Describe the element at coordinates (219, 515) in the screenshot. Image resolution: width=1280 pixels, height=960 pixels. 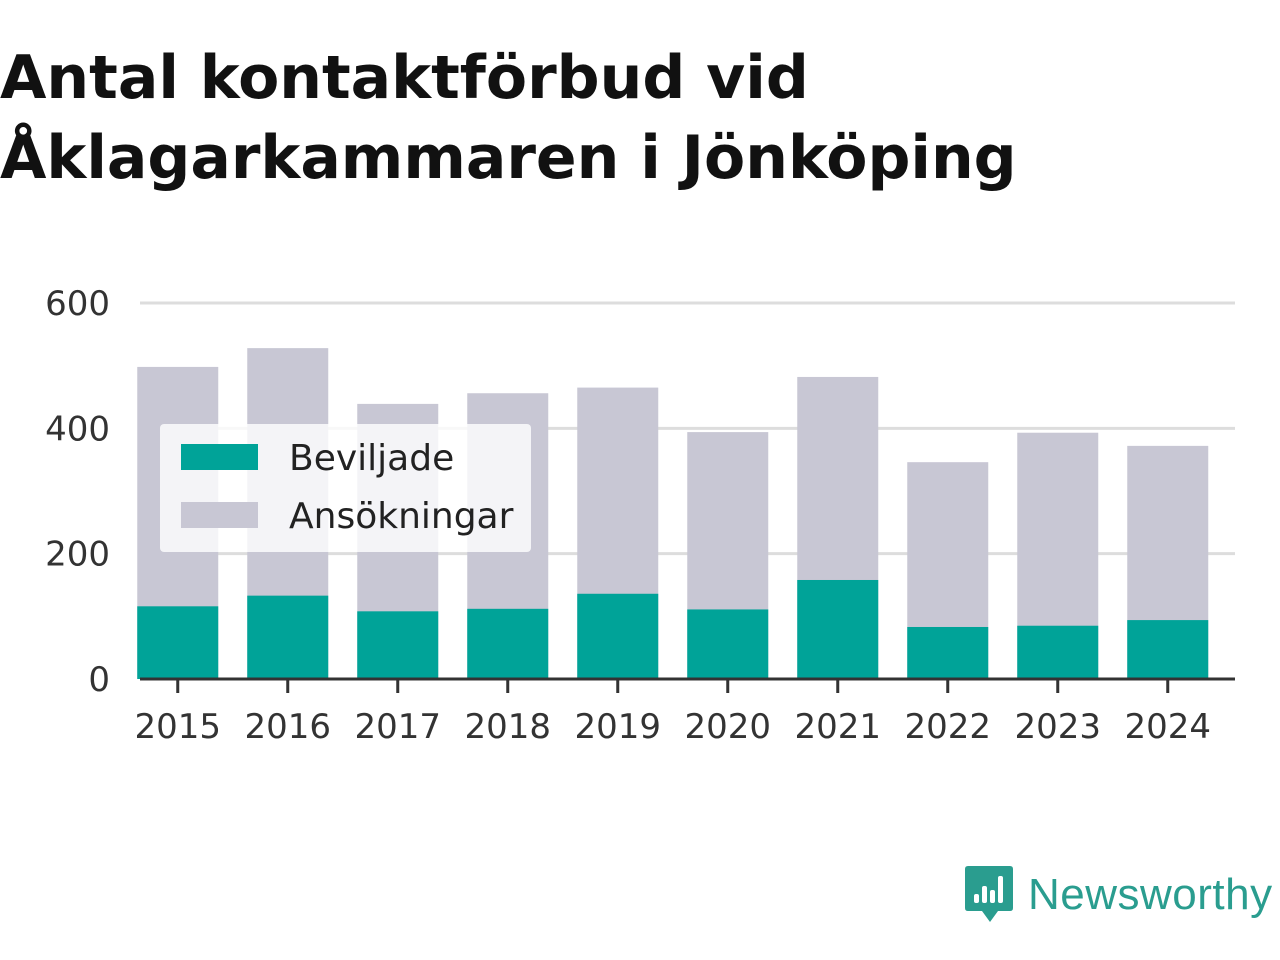
I see `legend-swatch-ansokningar` at that location.